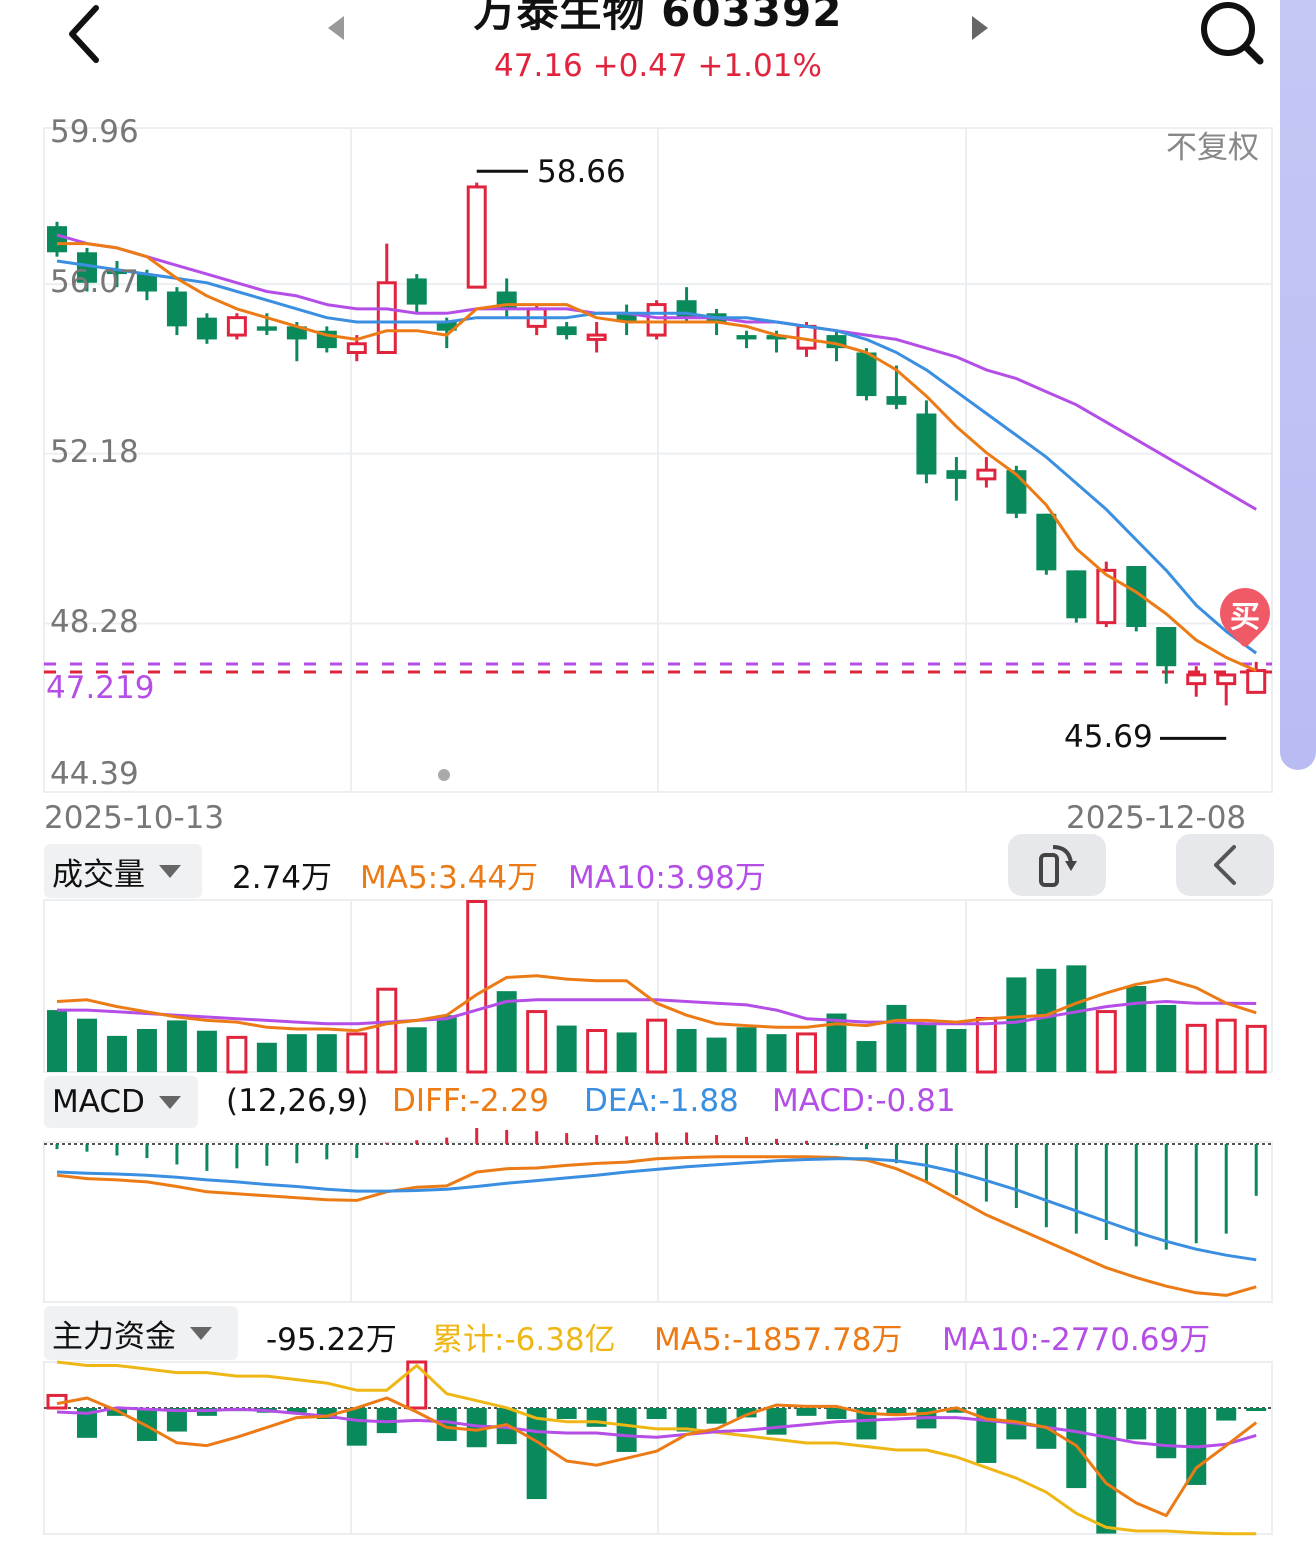 The image size is (1316, 1564). Describe the element at coordinates (658, 985) in the screenshot. I see `volume-chart` at that location.